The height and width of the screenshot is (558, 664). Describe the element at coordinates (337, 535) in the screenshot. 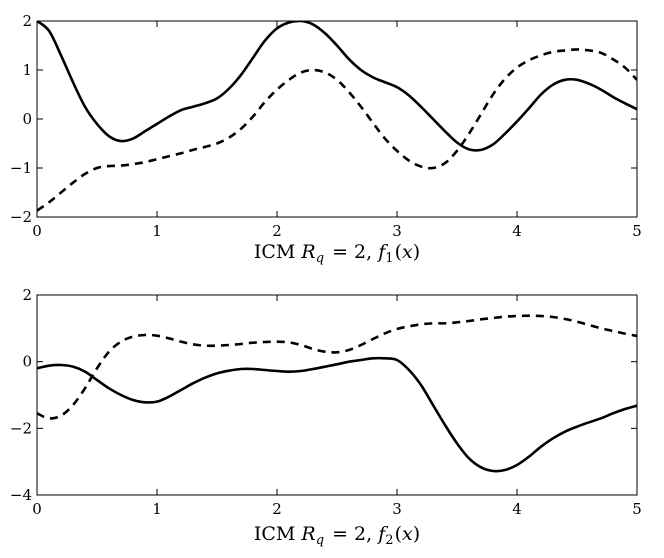

I see `x-axis-label: ICM Rq = 2, f2(x)` at that location.